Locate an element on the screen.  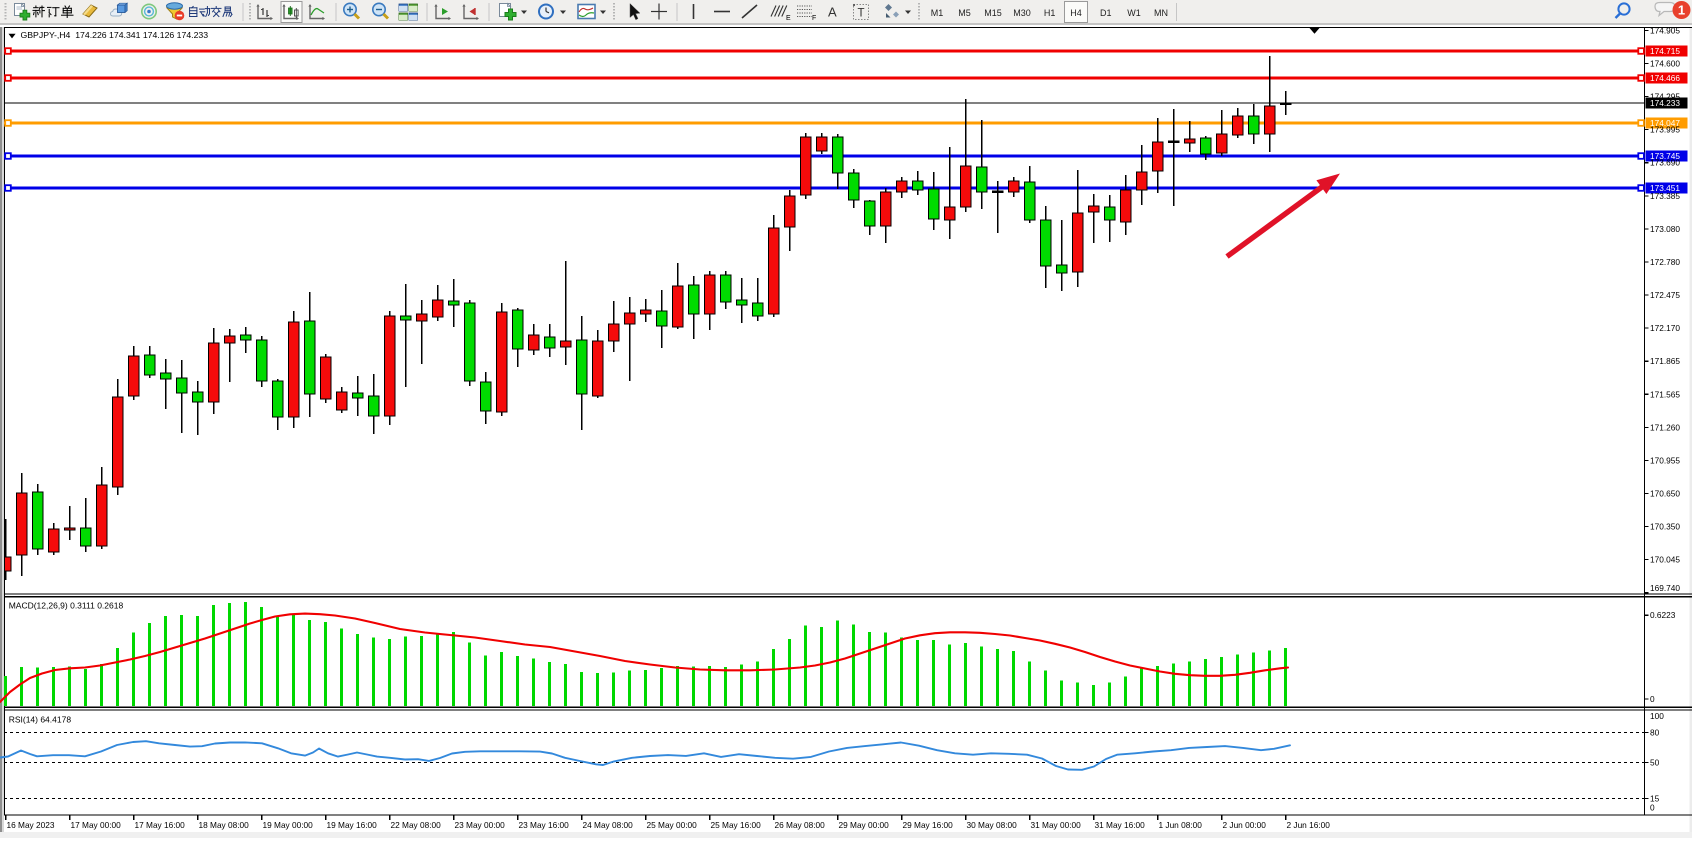
svg-text: 174.600 is located at coordinates (1665, 64).